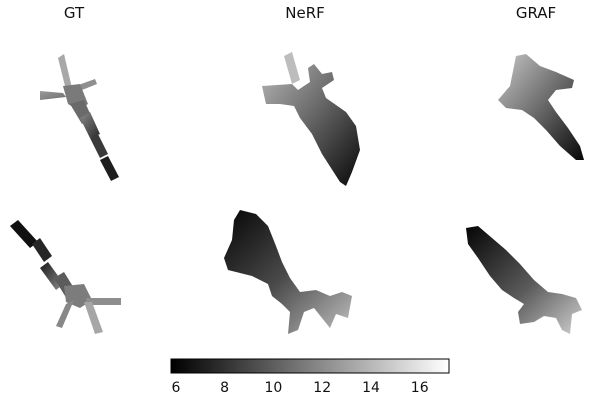 This screenshot has height=402, width=592. I want to click on colorbar: 6 8 10 12 14 16, so click(310, 377).